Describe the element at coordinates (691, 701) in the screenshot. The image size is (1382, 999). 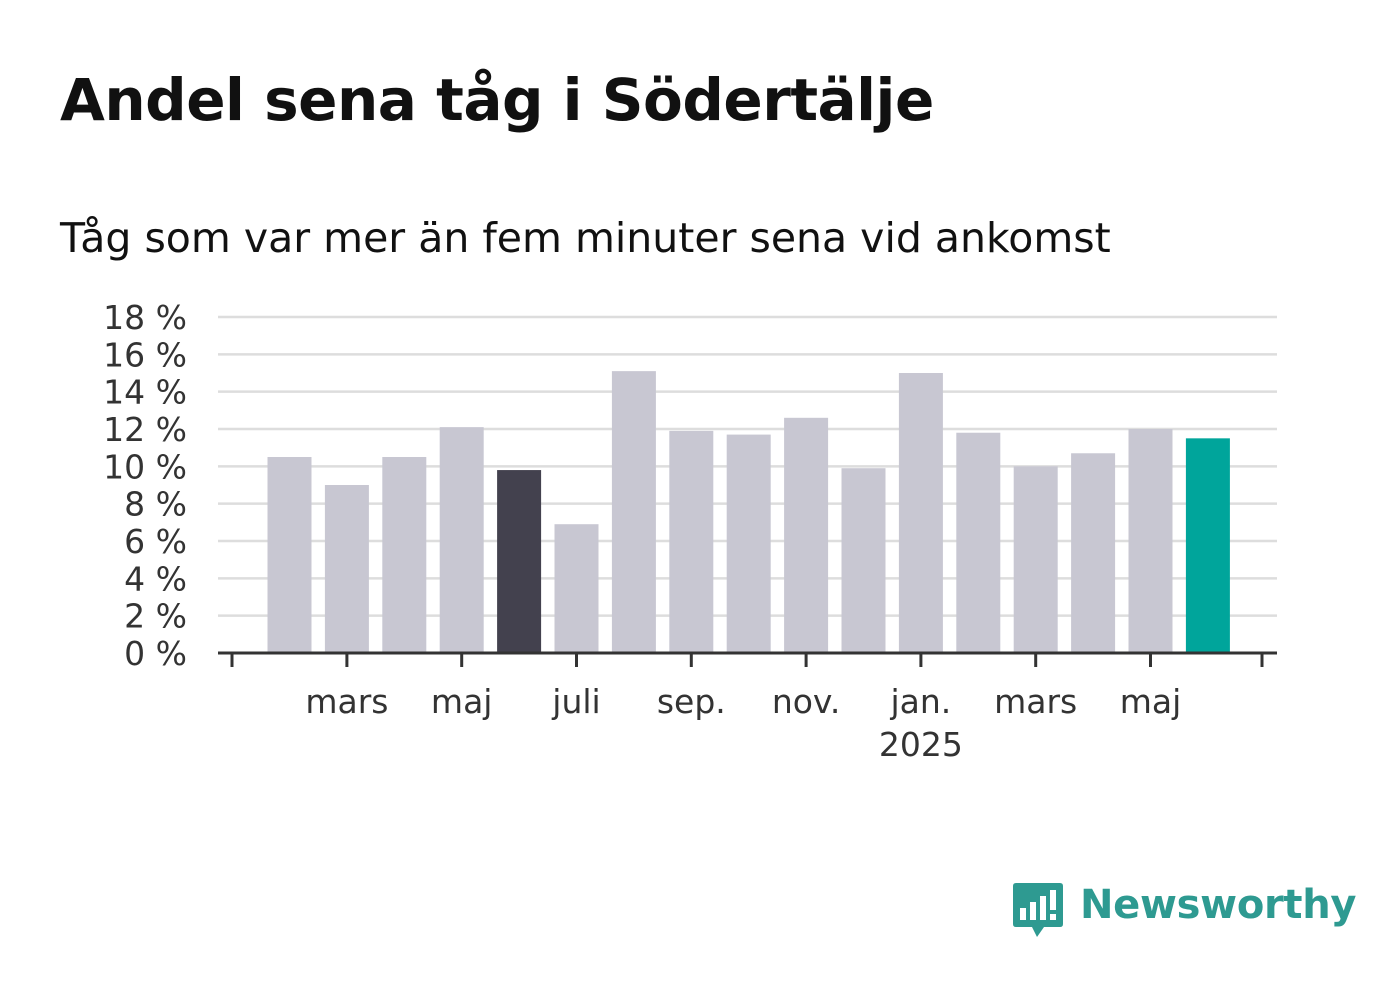
I see `x-tick-label: sep.` at that location.